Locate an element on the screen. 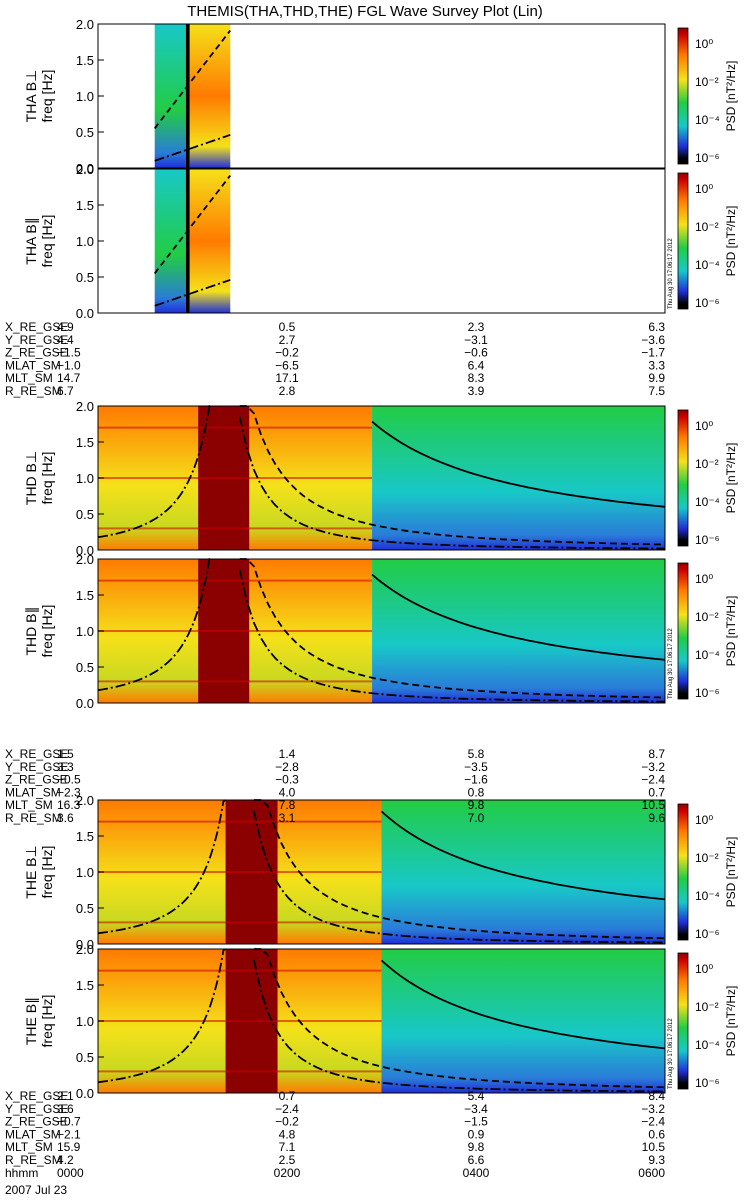 This screenshot has width=750, height=1200. orbit-row-label: MLT_SM is located at coordinates (29, 805).